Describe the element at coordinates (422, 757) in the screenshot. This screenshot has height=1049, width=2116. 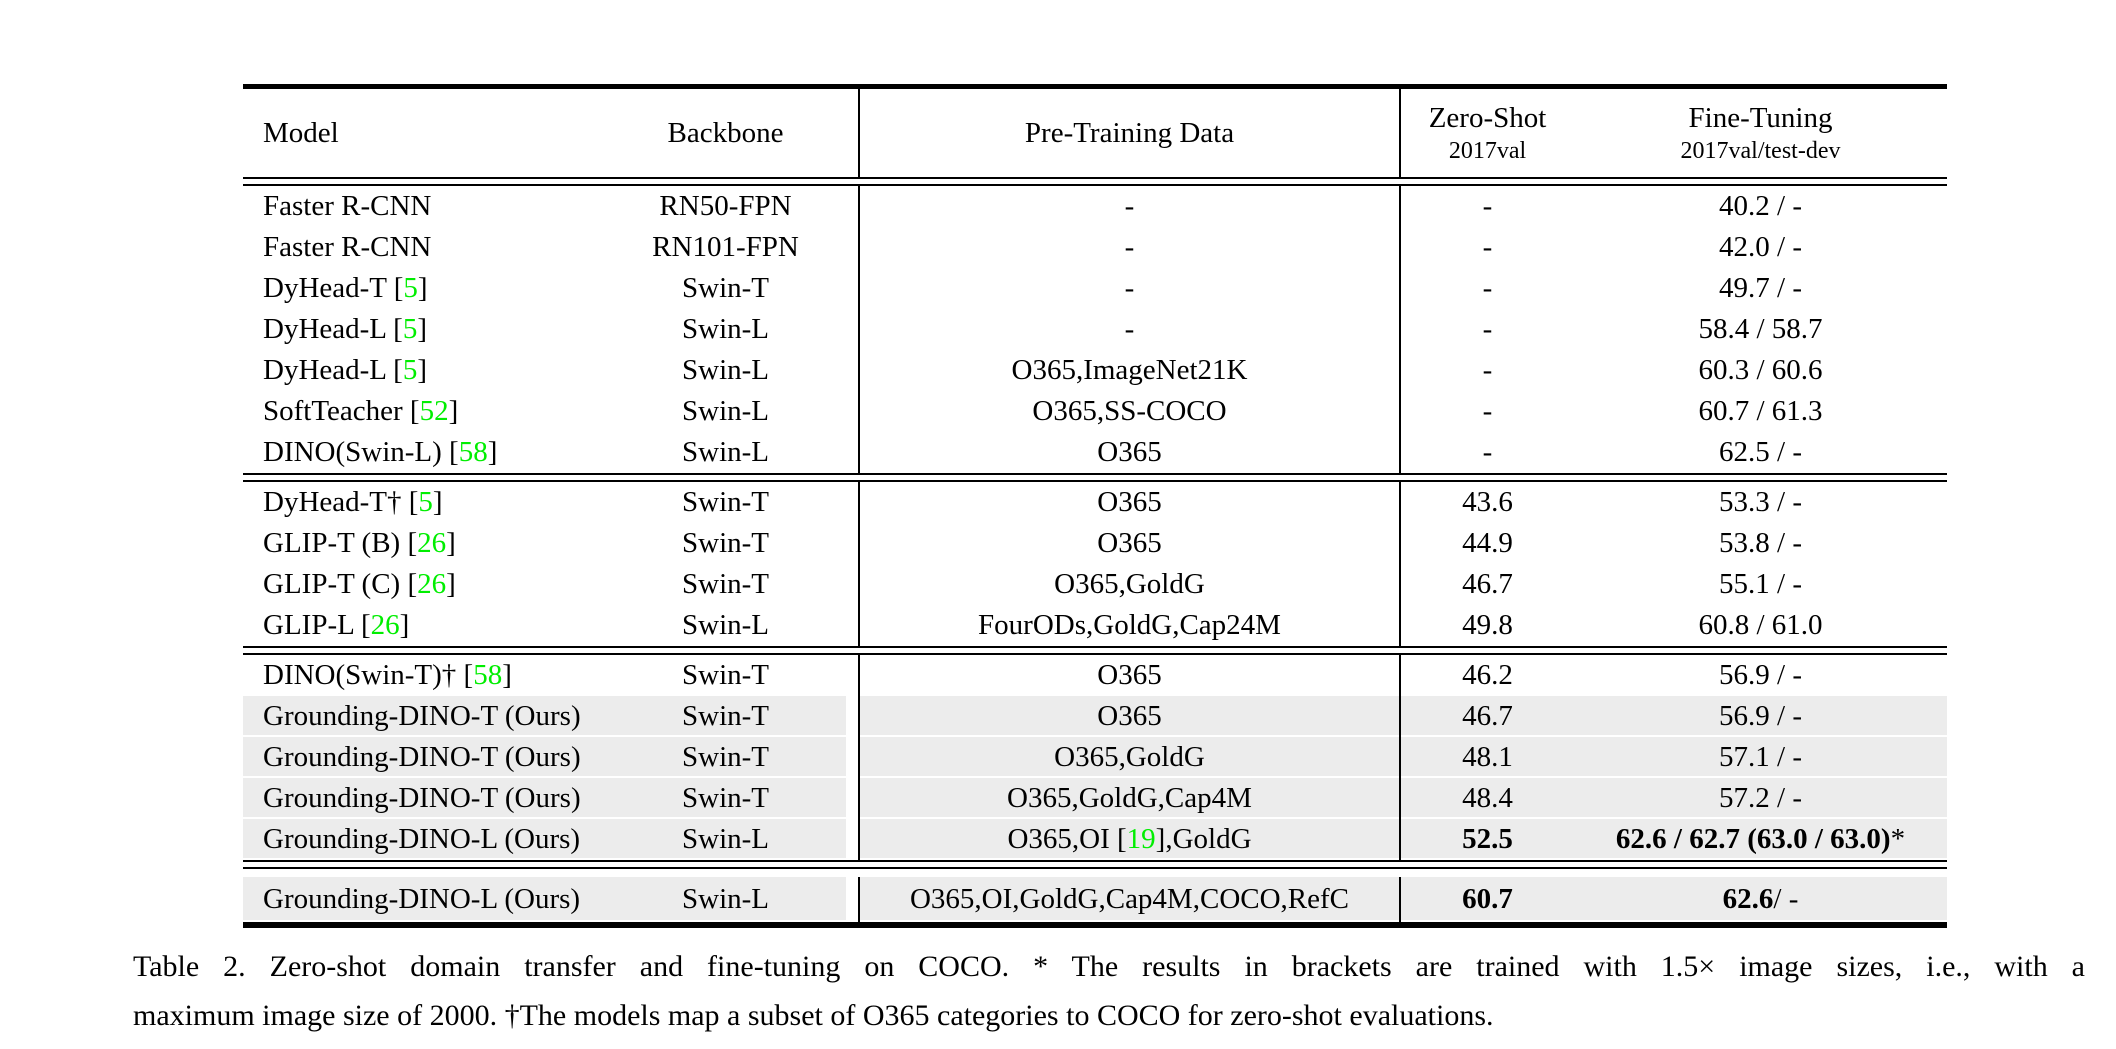
I see `text-segment: Grounding-DINO-T (Ours)` at that location.